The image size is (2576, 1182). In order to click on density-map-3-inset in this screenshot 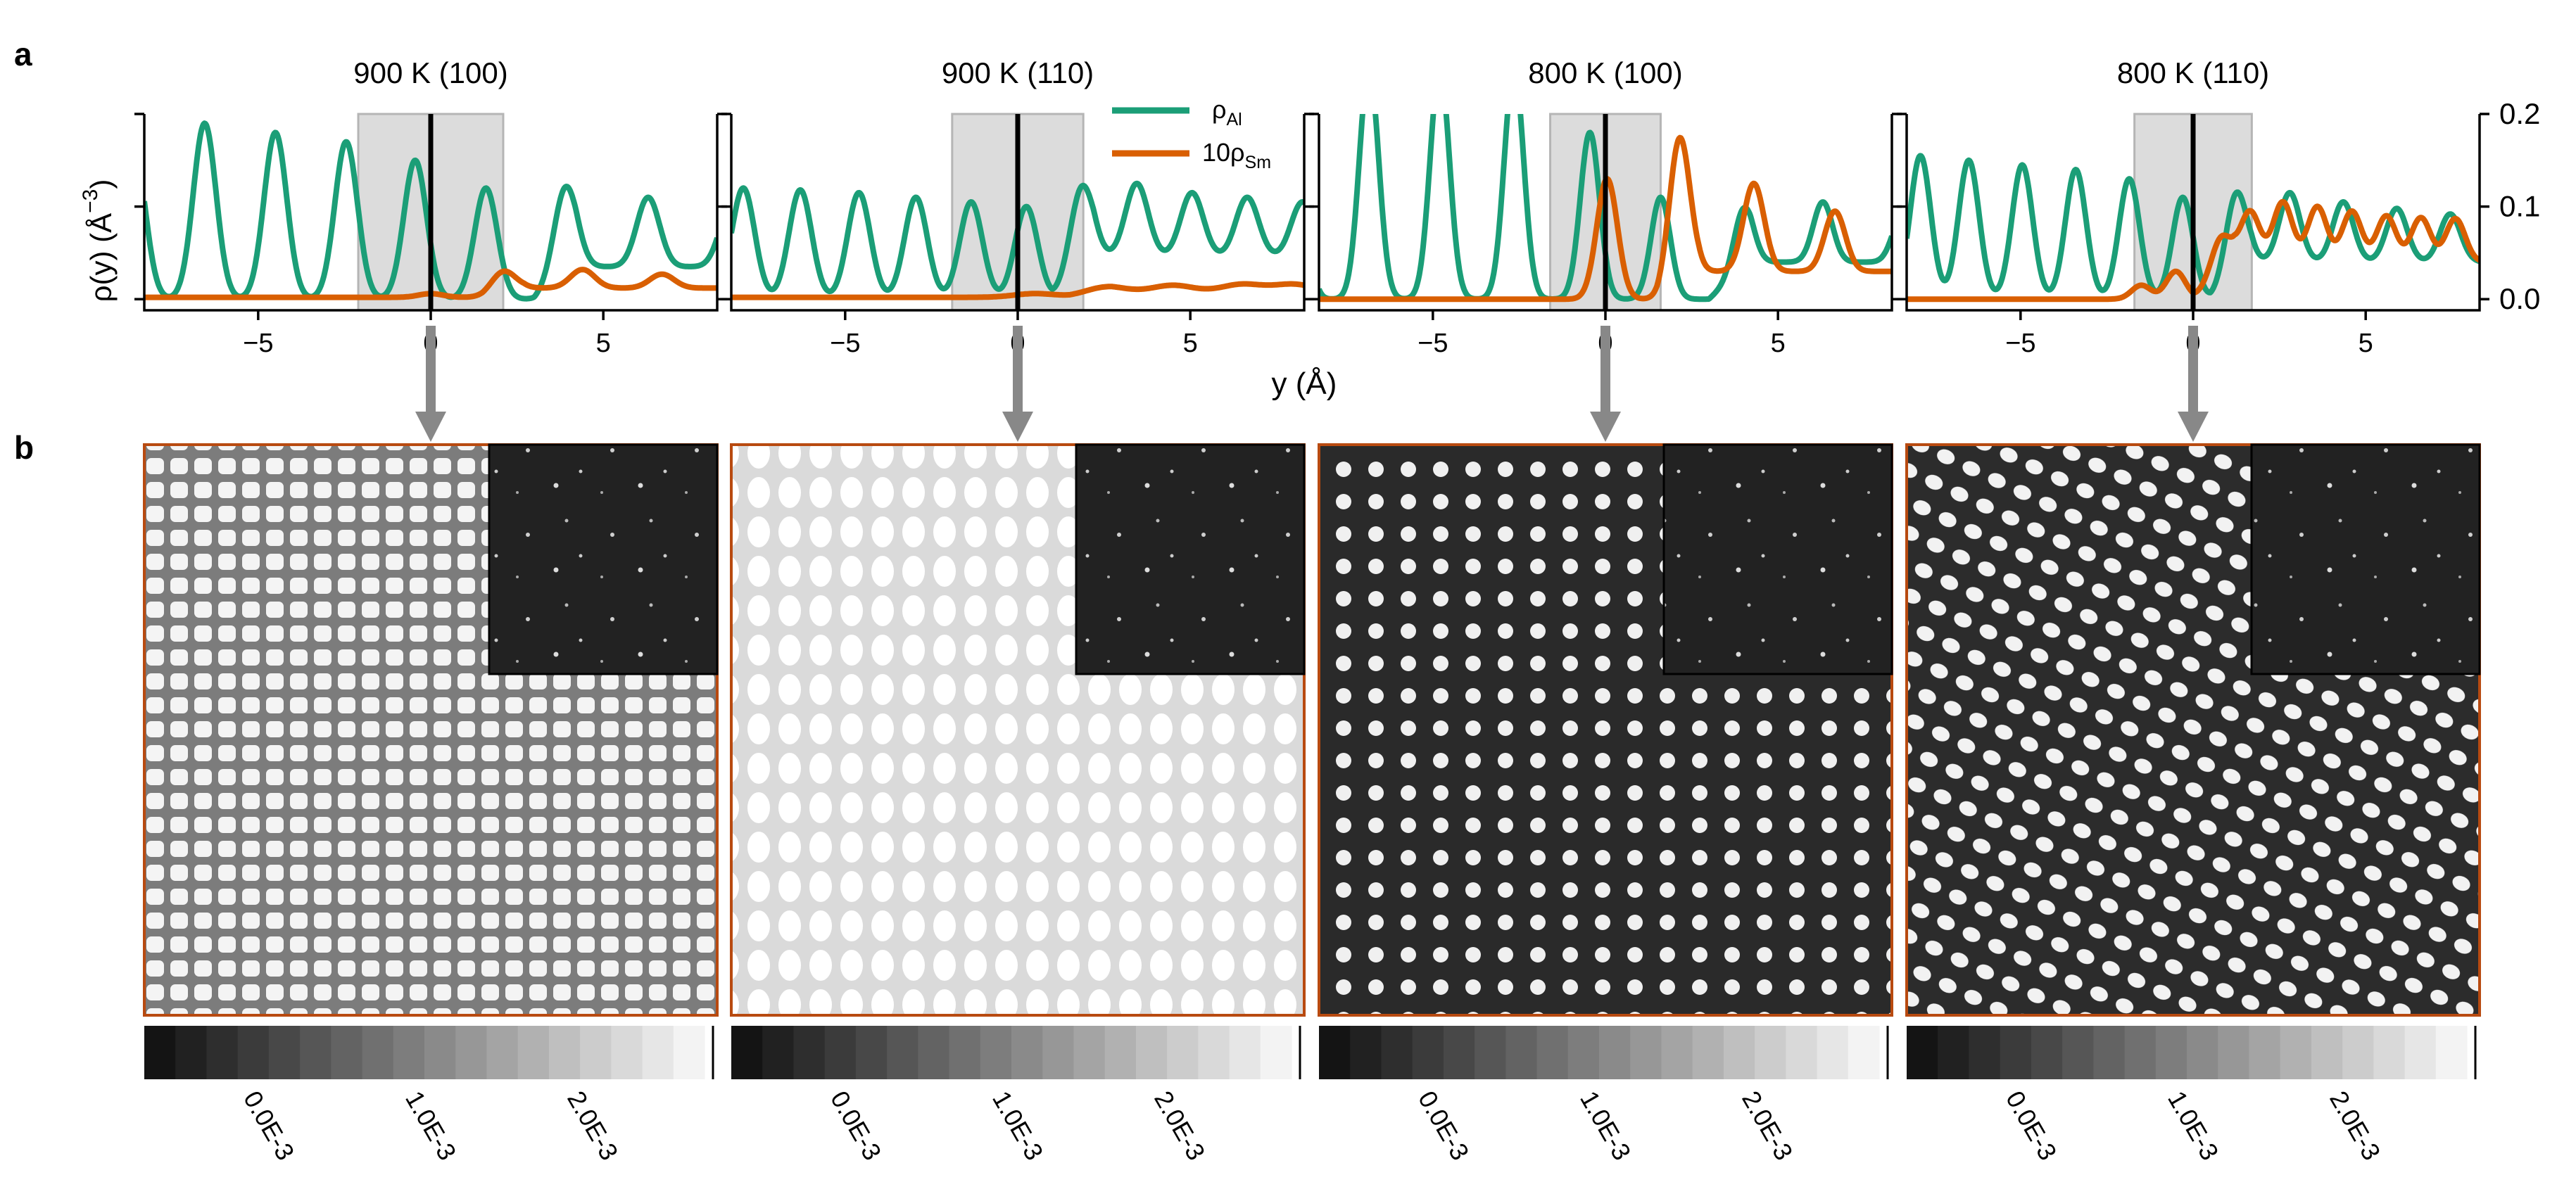, I will do `click(1777, 559)`.